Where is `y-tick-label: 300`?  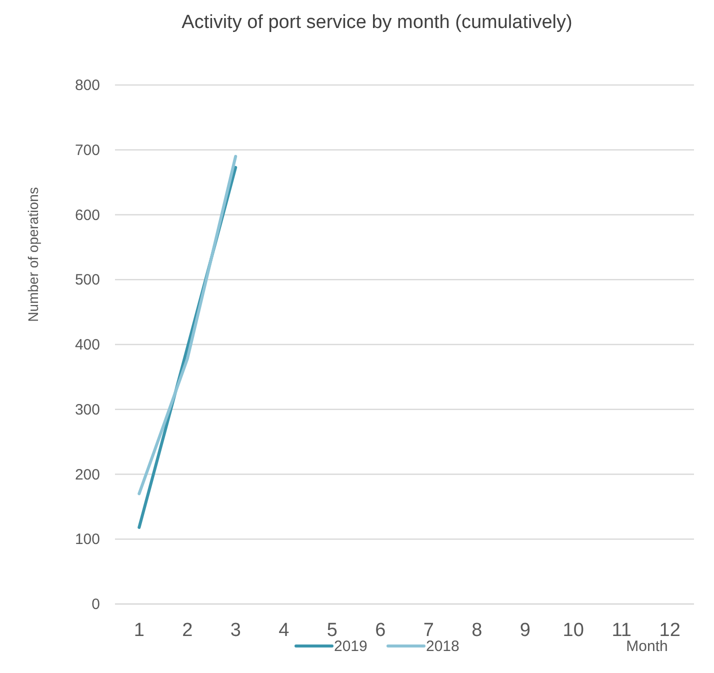
y-tick-label: 300 is located at coordinates (87, 409).